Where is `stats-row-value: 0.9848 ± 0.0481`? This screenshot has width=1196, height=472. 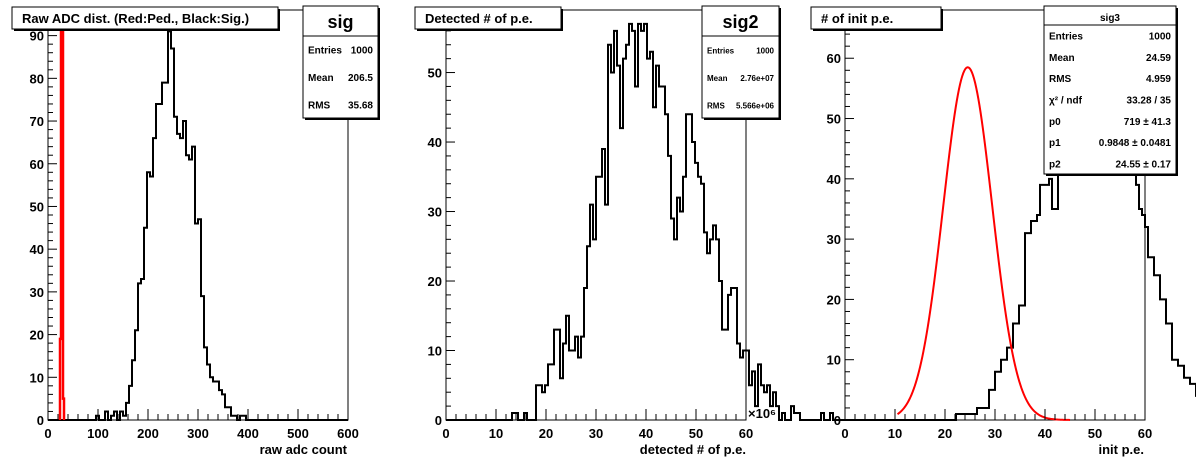 stats-row-value: 0.9848 ± 0.0481 is located at coordinates (1135, 143).